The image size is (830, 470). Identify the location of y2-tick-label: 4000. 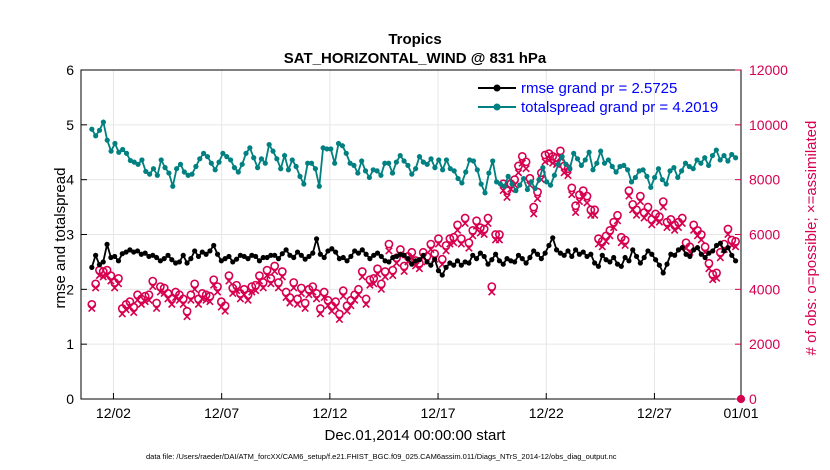
(764, 289).